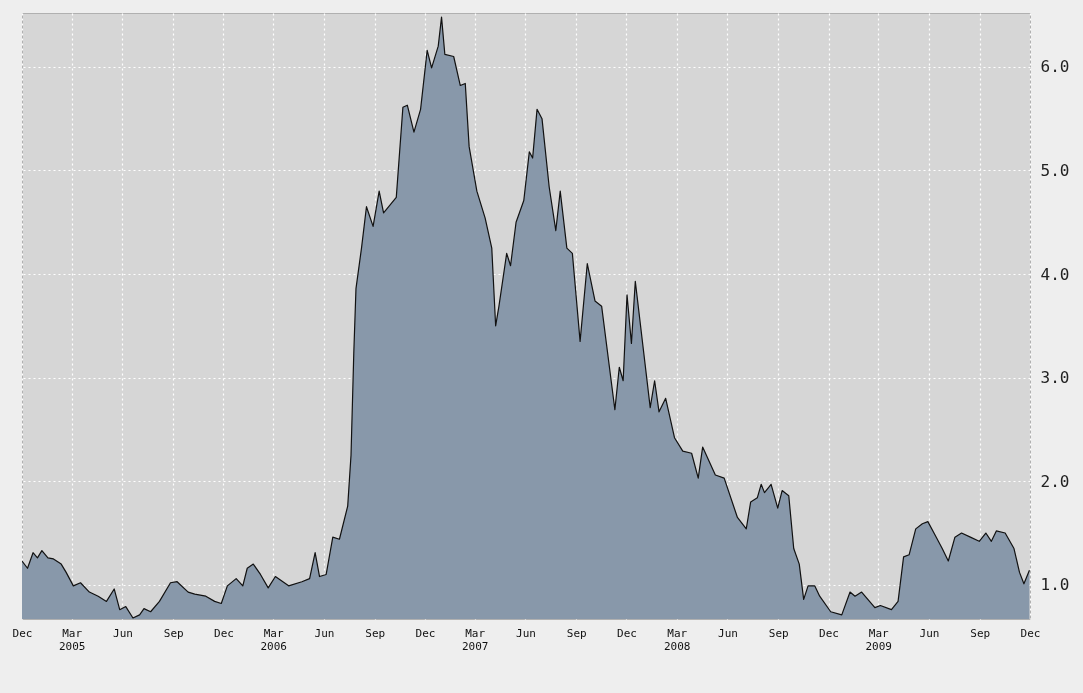 The image size is (1083, 693). Describe the element at coordinates (677, 639) in the screenshot. I see `x-tick-label: Mar 2008` at that location.